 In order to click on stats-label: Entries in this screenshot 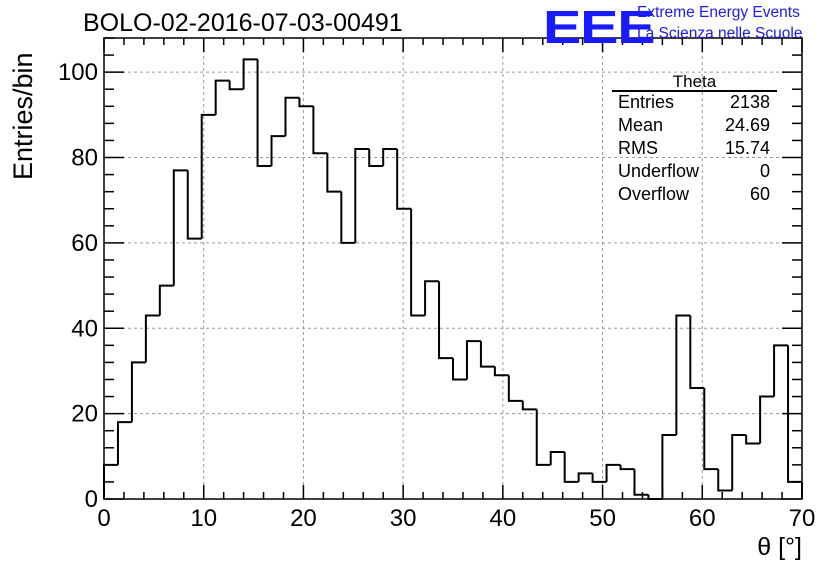, I will do `click(646, 102)`.